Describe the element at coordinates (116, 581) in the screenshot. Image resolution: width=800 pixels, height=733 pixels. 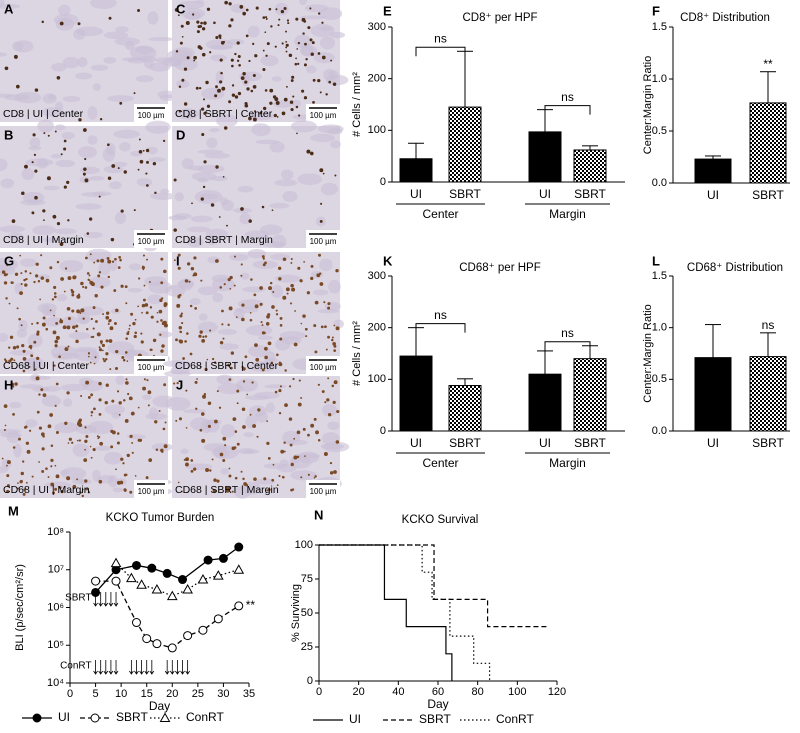
I see `data-point` at that location.